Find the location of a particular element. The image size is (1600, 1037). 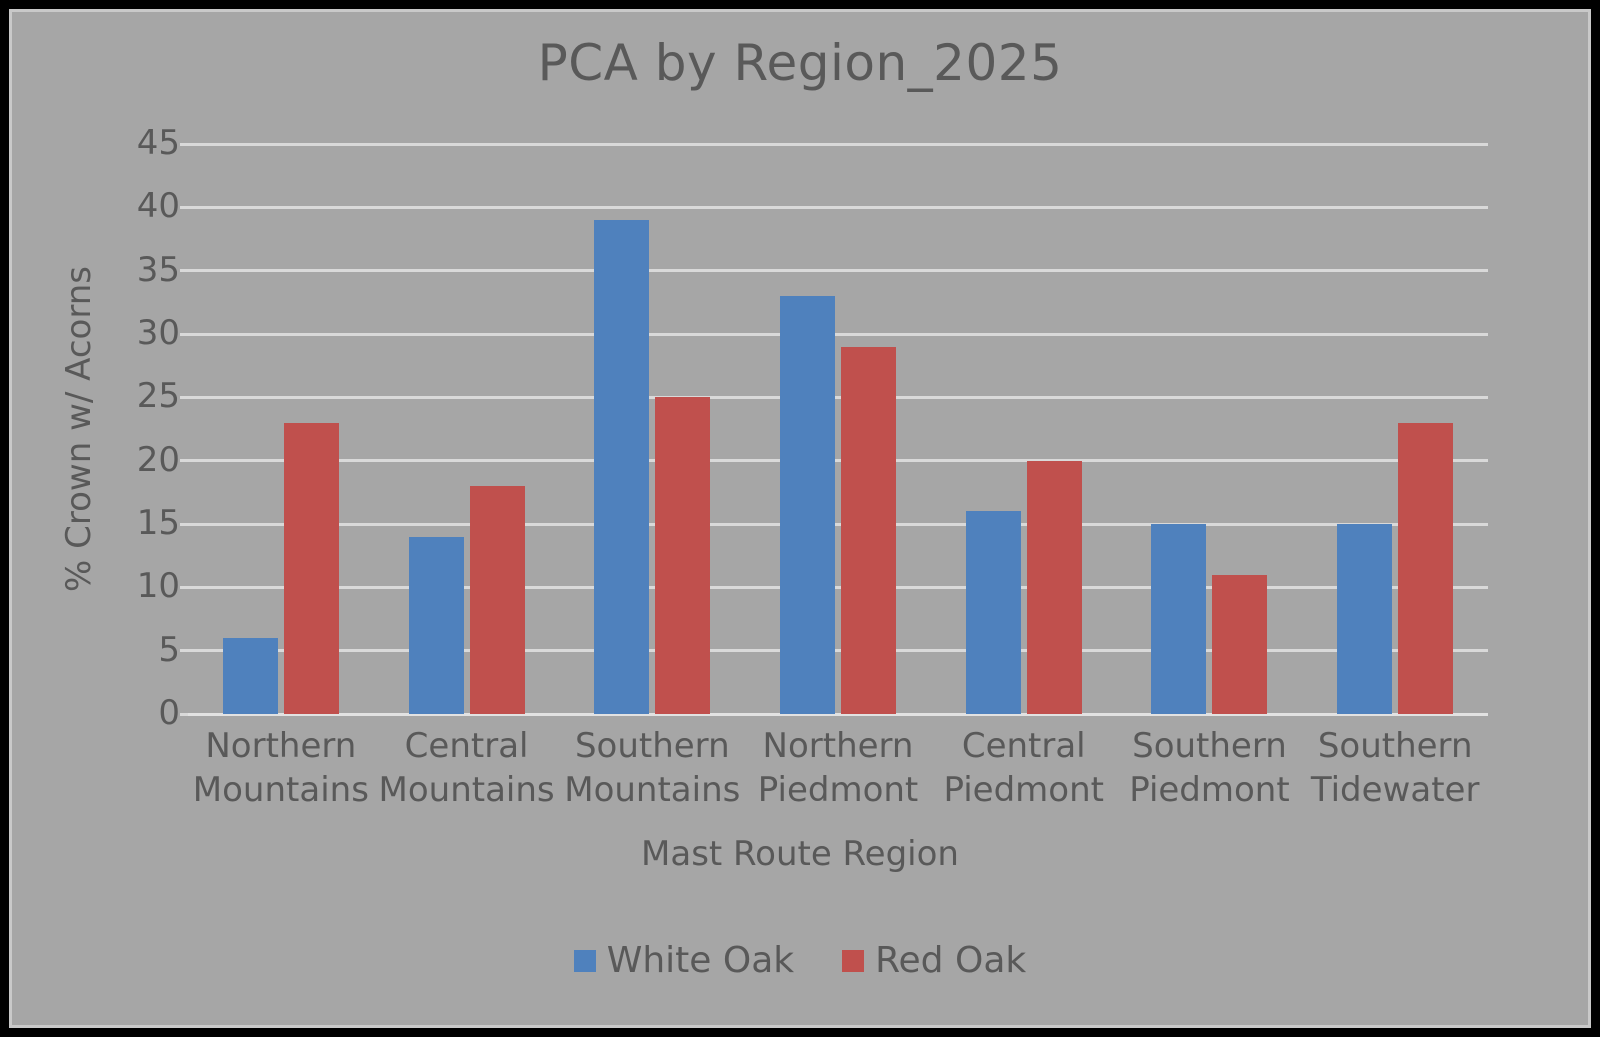

y-tick-label-30: 30 is located at coordinates (158, 333).